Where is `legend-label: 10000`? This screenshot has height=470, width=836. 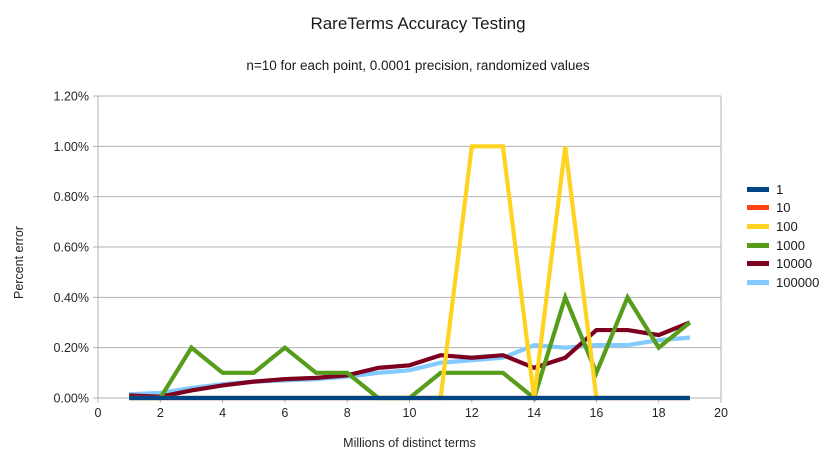
legend-label: 10000 is located at coordinates (794, 264).